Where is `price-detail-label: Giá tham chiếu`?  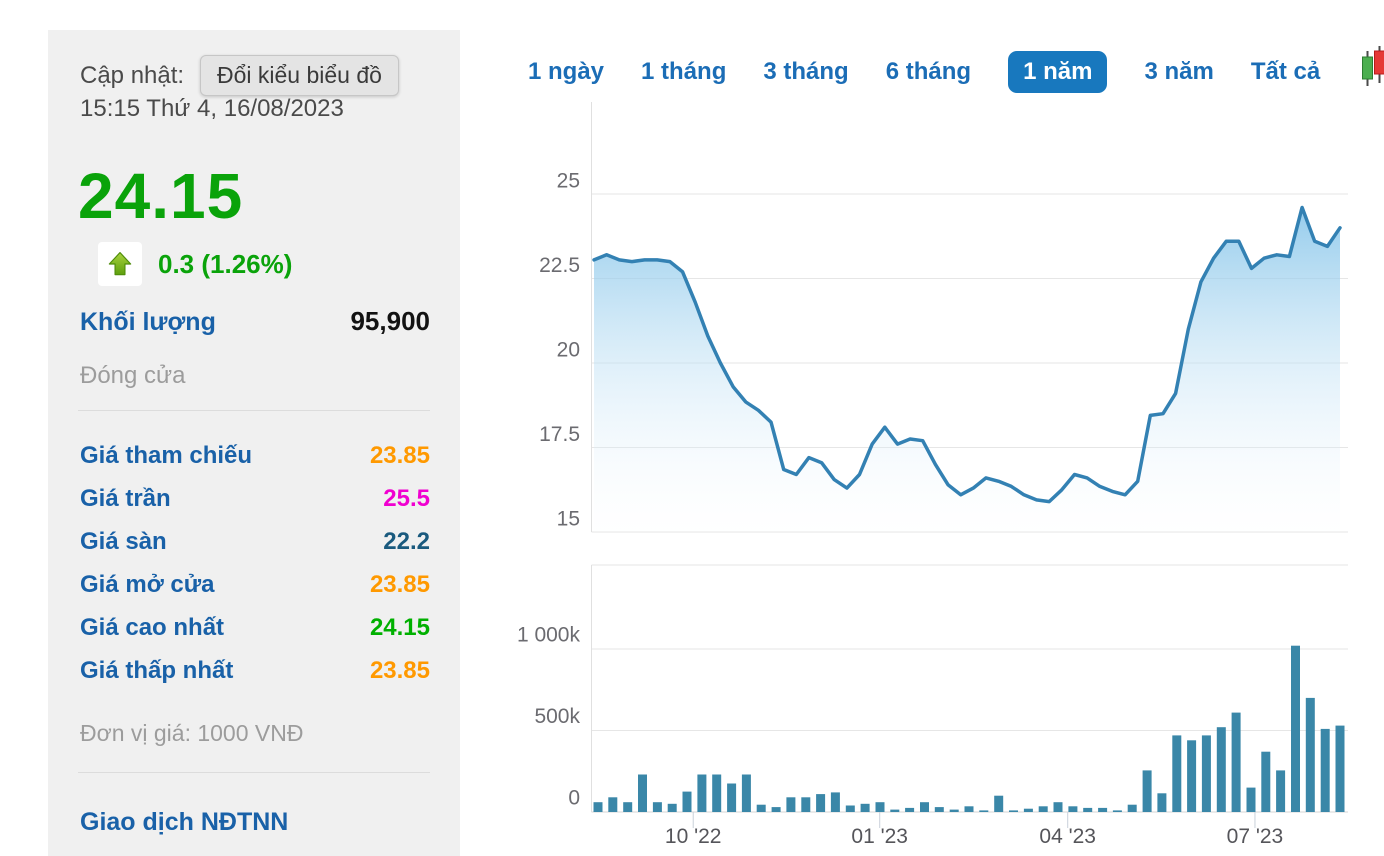
price-detail-label: Giá tham chiếu is located at coordinates (166, 455).